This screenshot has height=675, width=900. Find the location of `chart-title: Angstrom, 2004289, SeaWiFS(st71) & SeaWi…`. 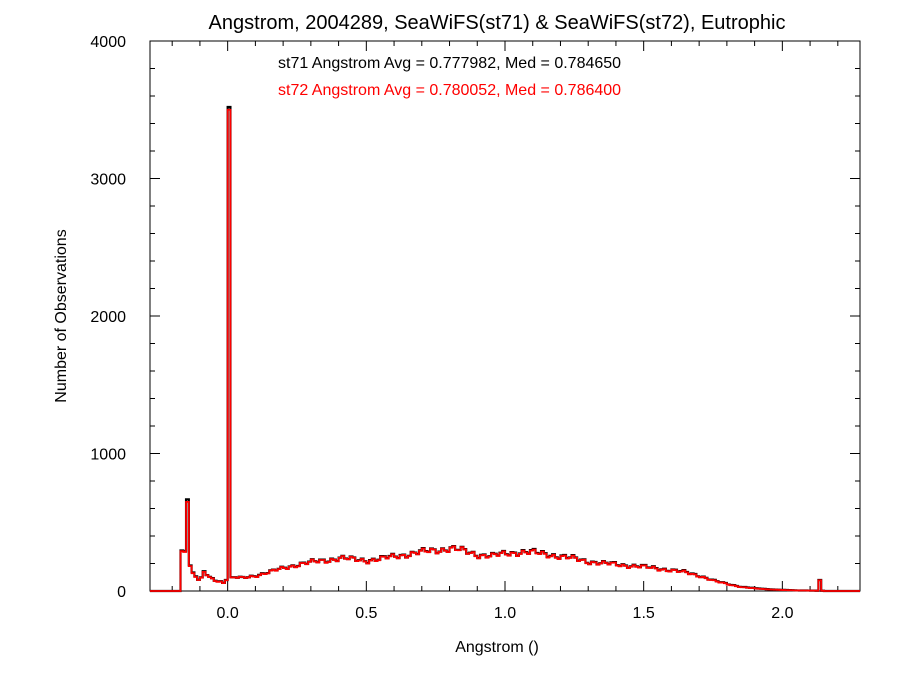

chart-title: Angstrom, 2004289, SeaWiFS(st71) & SeaWi… is located at coordinates (497, 23).